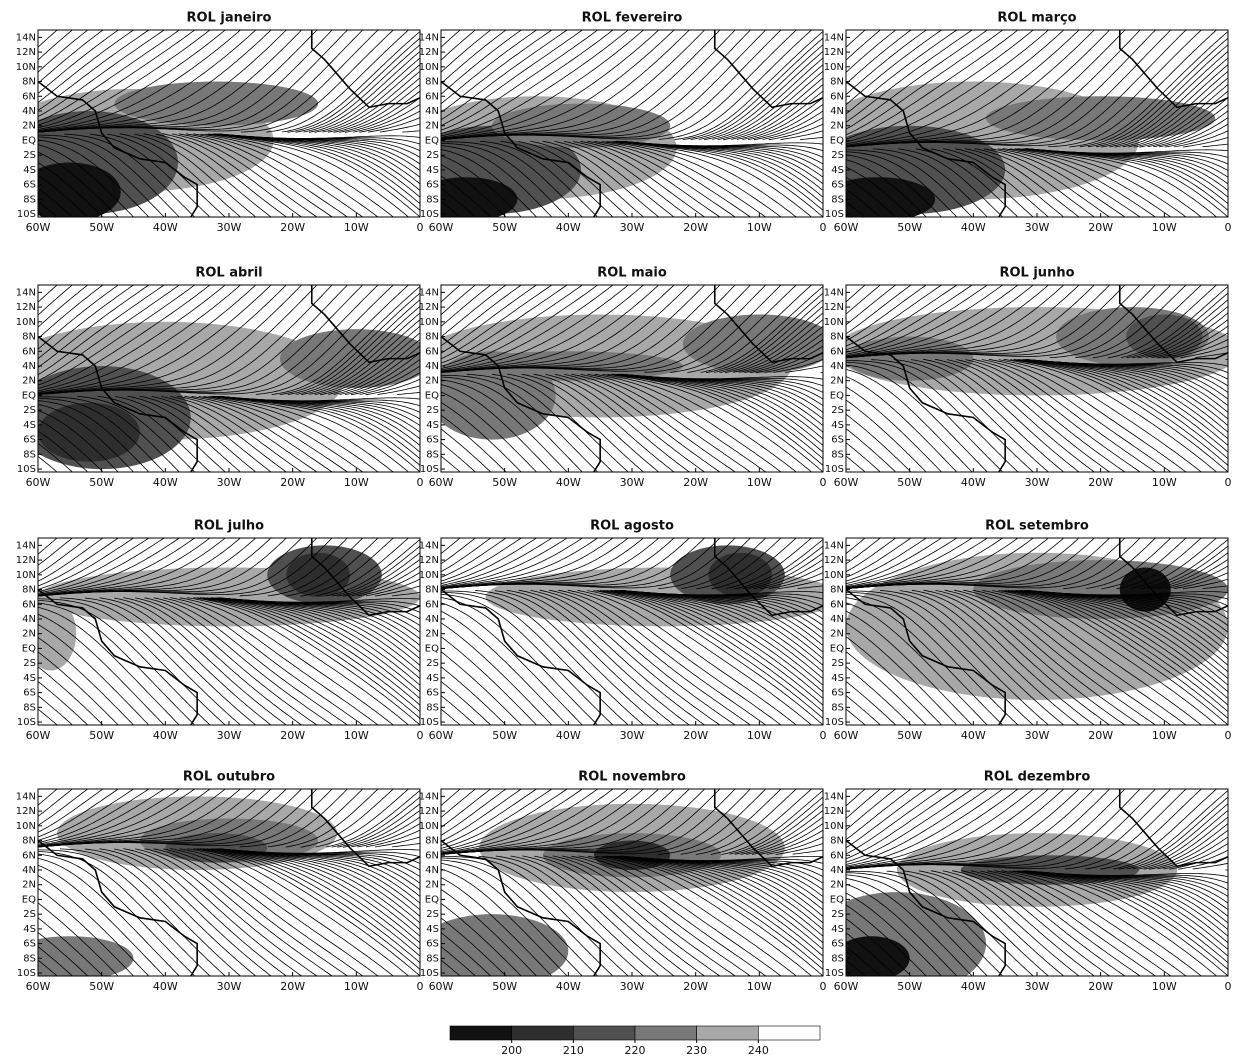 The image size is (1237, 1057). I want to click on x-tick-label: 30W, so click(632, 227).